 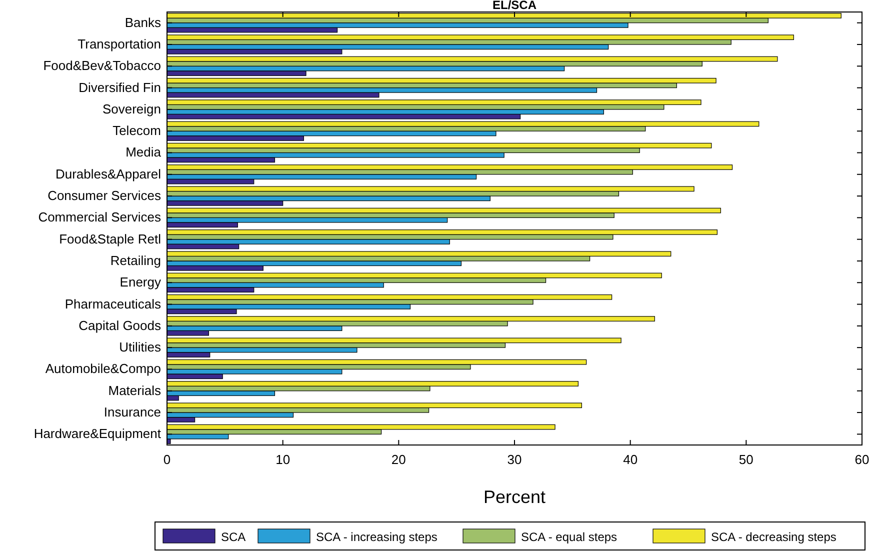 I want to click on y-tick-label: Diversified Fin, so click(x=119, y=87).